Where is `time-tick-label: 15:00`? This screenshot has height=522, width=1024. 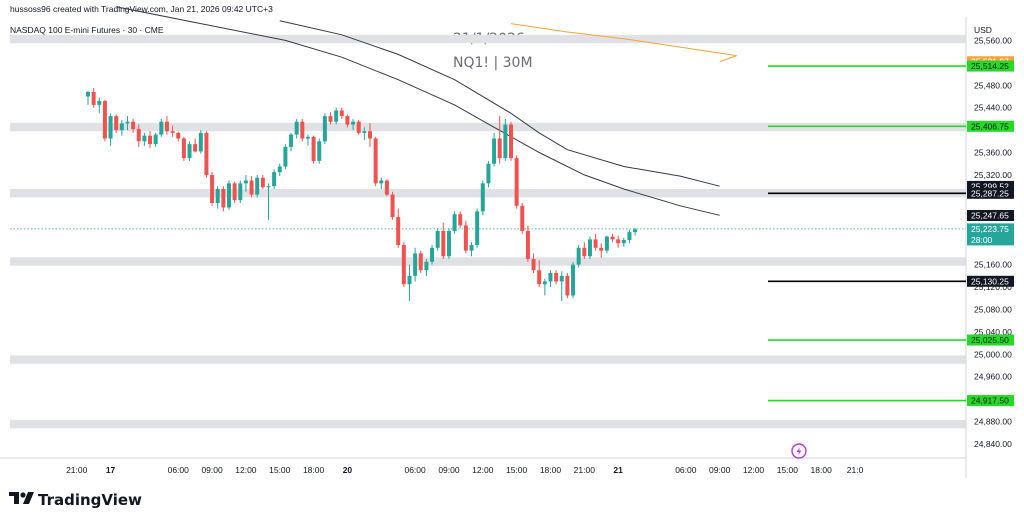 time-tick-label: 15:00 is located at coordinates (280, 470).